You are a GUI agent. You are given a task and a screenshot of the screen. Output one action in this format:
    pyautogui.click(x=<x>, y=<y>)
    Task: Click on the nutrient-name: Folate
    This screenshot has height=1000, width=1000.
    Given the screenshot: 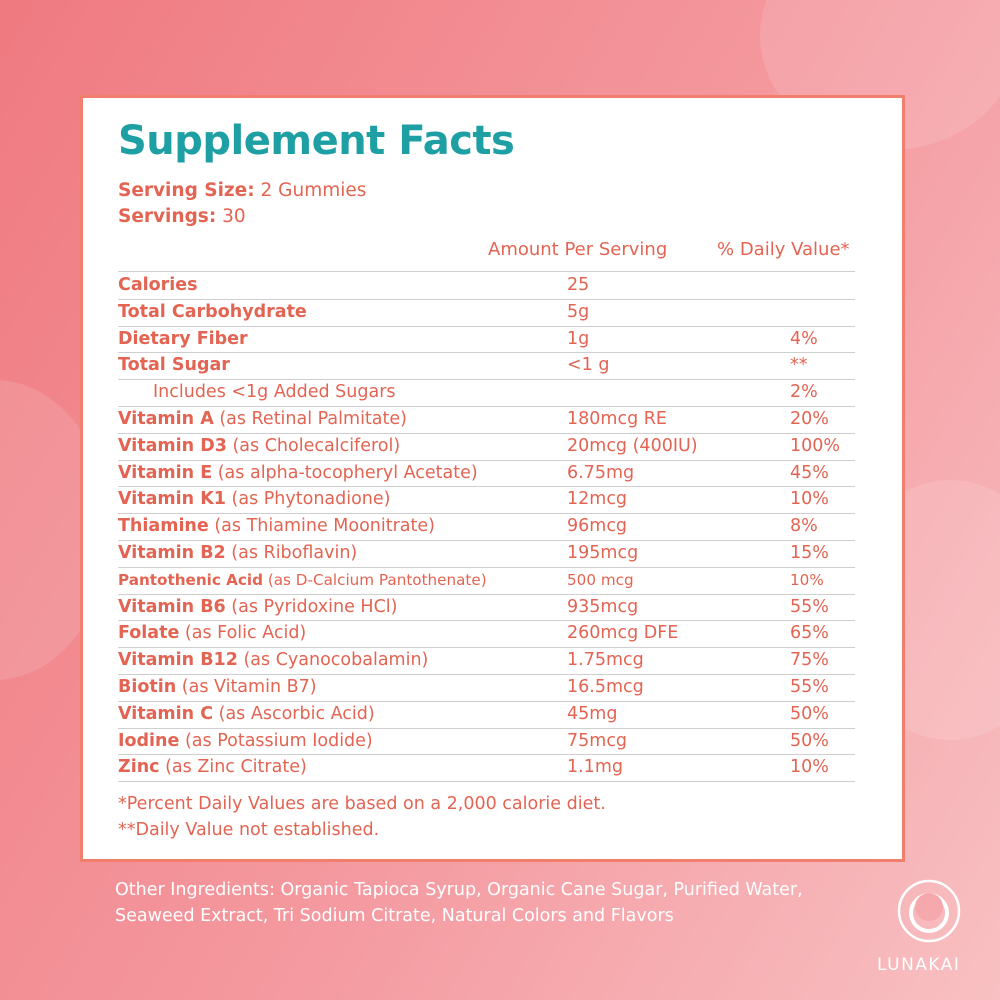 What is the action you would take?
    pyautogui.click(x=149, y=633)
    